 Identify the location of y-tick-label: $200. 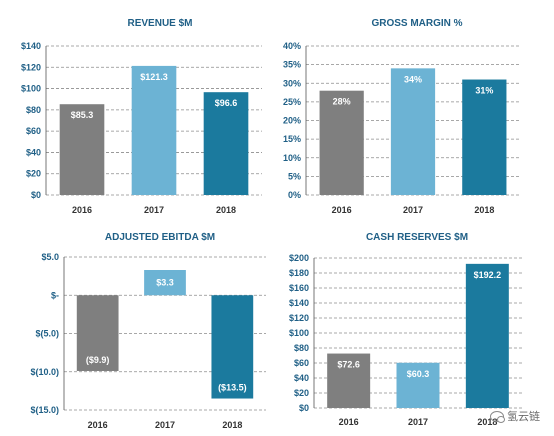
(299, 258).